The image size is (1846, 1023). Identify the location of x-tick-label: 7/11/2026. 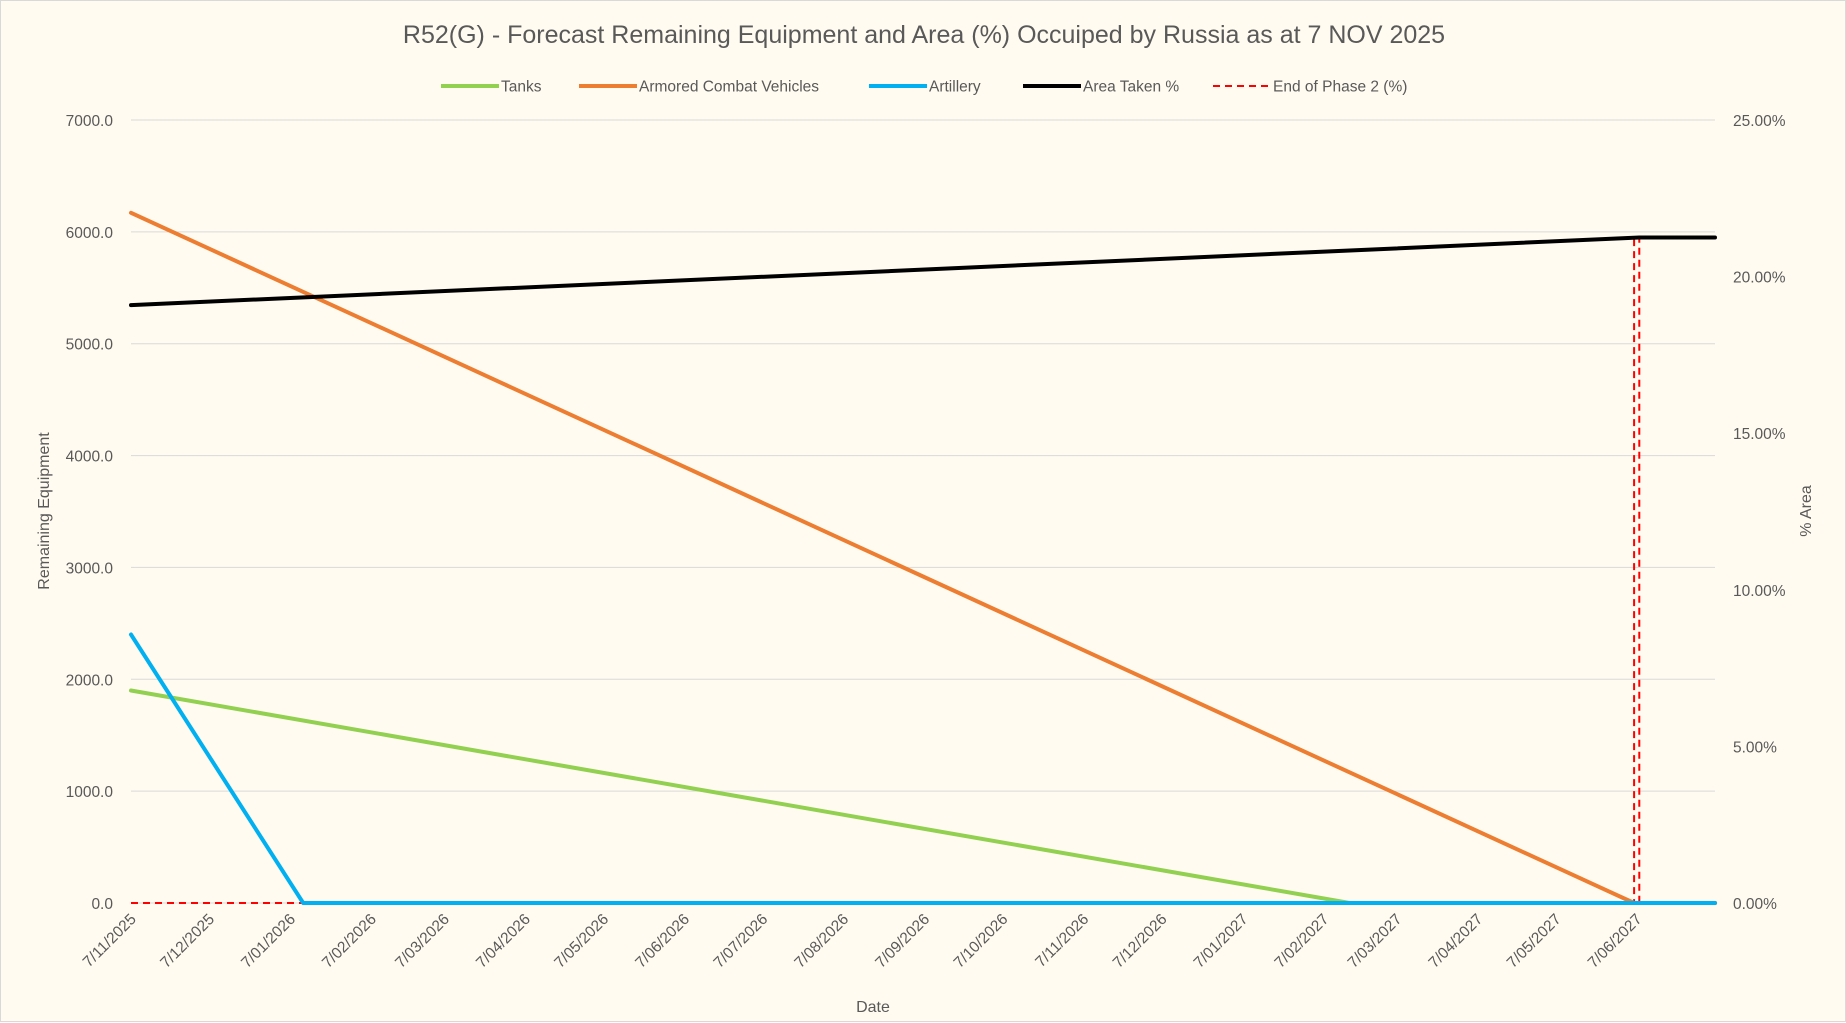
(1062, 941).